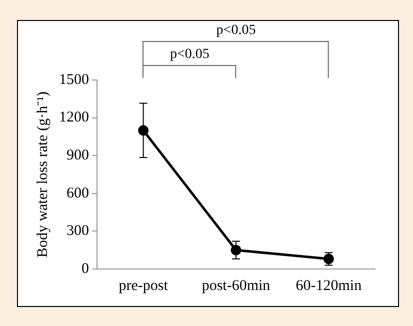  I want to click on y-axis-title: Body water loss rate (g·h⁻¹), so click(42, 174).